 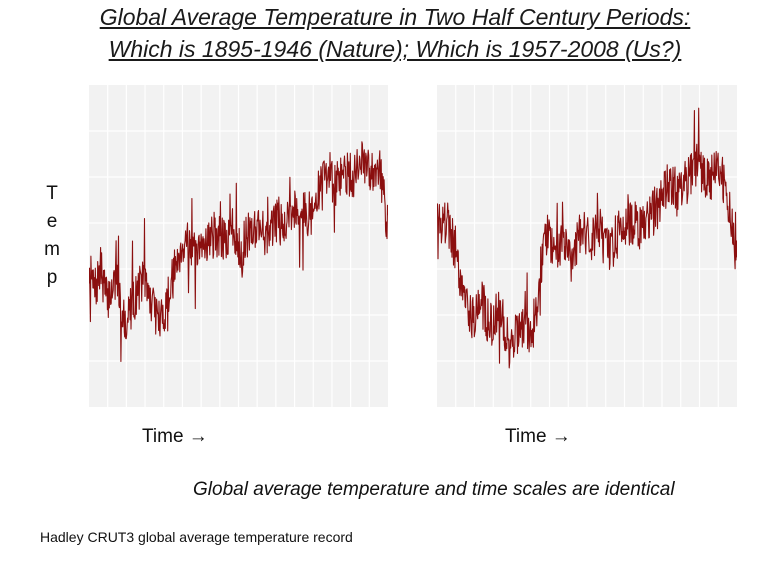 What do you see at coordinates (52, 236) in the screenshot?
I see `y-axis-label: T e m p` at bounding box center [52, 236].